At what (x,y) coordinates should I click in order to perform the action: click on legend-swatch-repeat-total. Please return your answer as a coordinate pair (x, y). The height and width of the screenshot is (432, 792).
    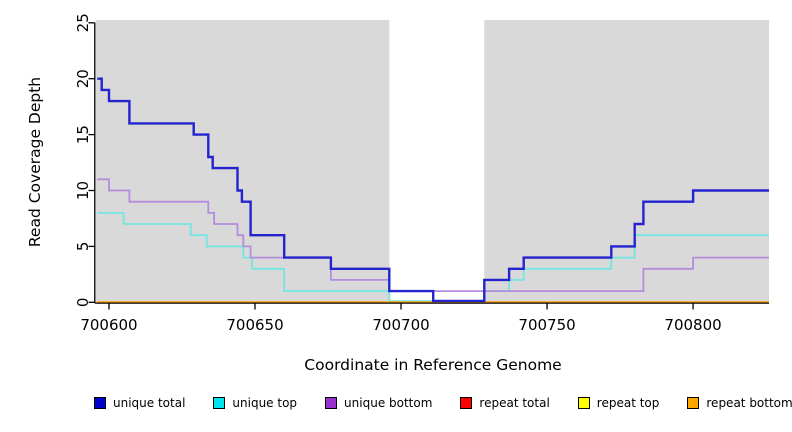
    Looking at the image, I should click on (466, 403).